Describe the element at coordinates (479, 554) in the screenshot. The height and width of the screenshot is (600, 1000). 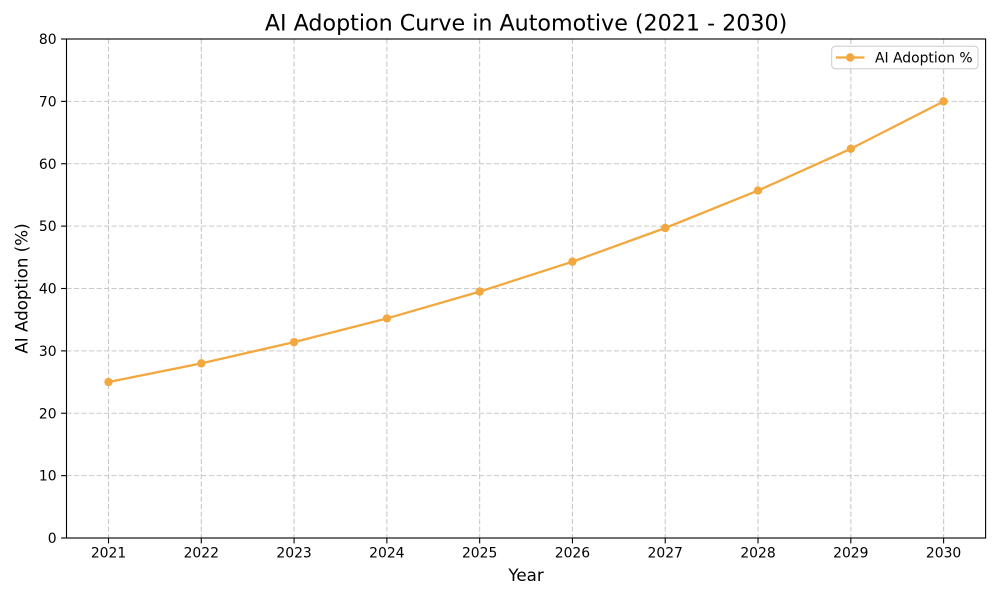
I see `x-tick-label: 2025` at that location.